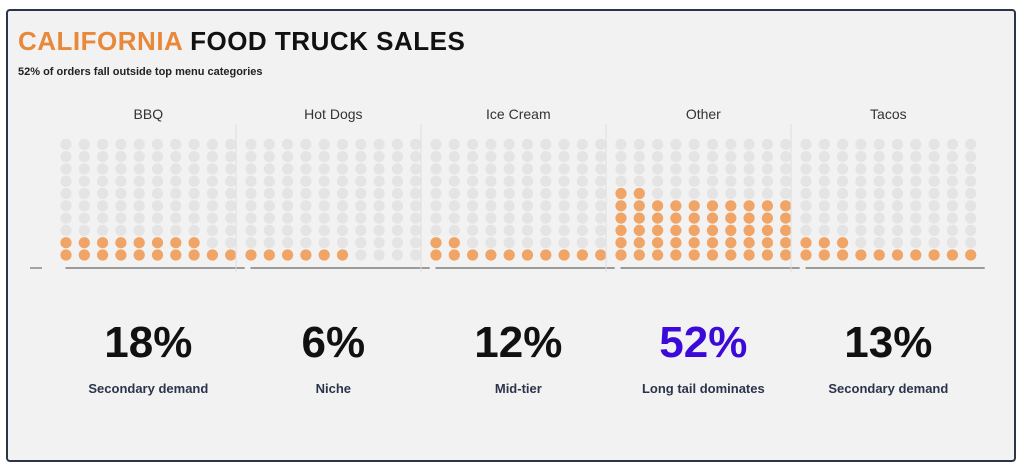 The width and height of the screenshot is (1024, 471). I want to click on percent-label-other: 52%, so click(703, 342).